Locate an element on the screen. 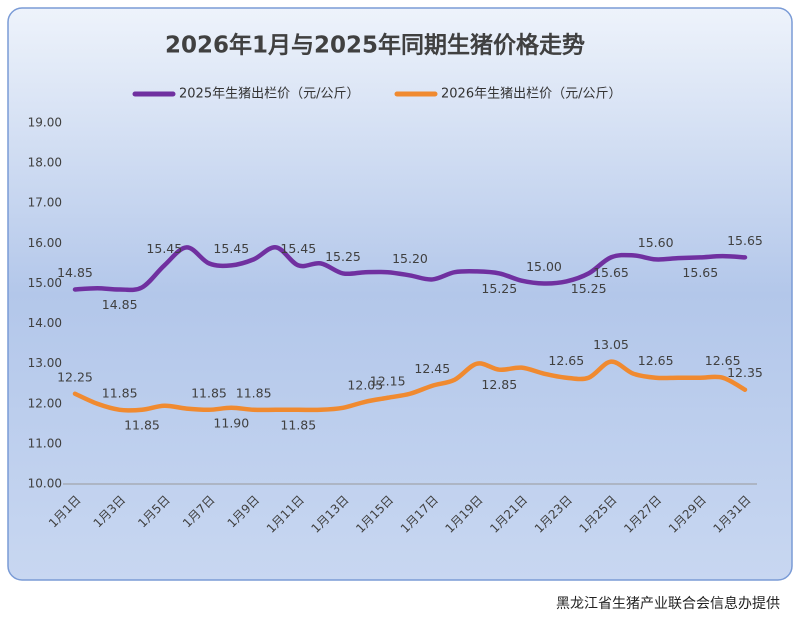 Image resolution: width=800 pixels, height=622 pixels. y-tick-label: 18.00 is located at coordinates (45, 163).